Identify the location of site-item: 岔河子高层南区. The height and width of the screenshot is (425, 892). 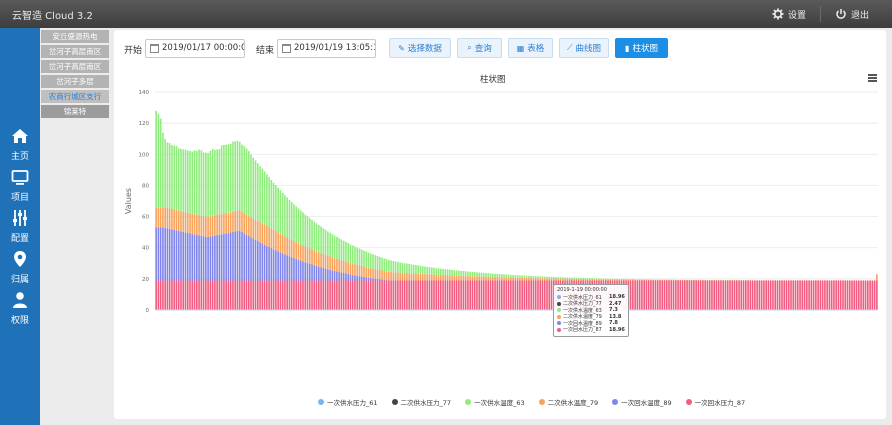
(75, 66).